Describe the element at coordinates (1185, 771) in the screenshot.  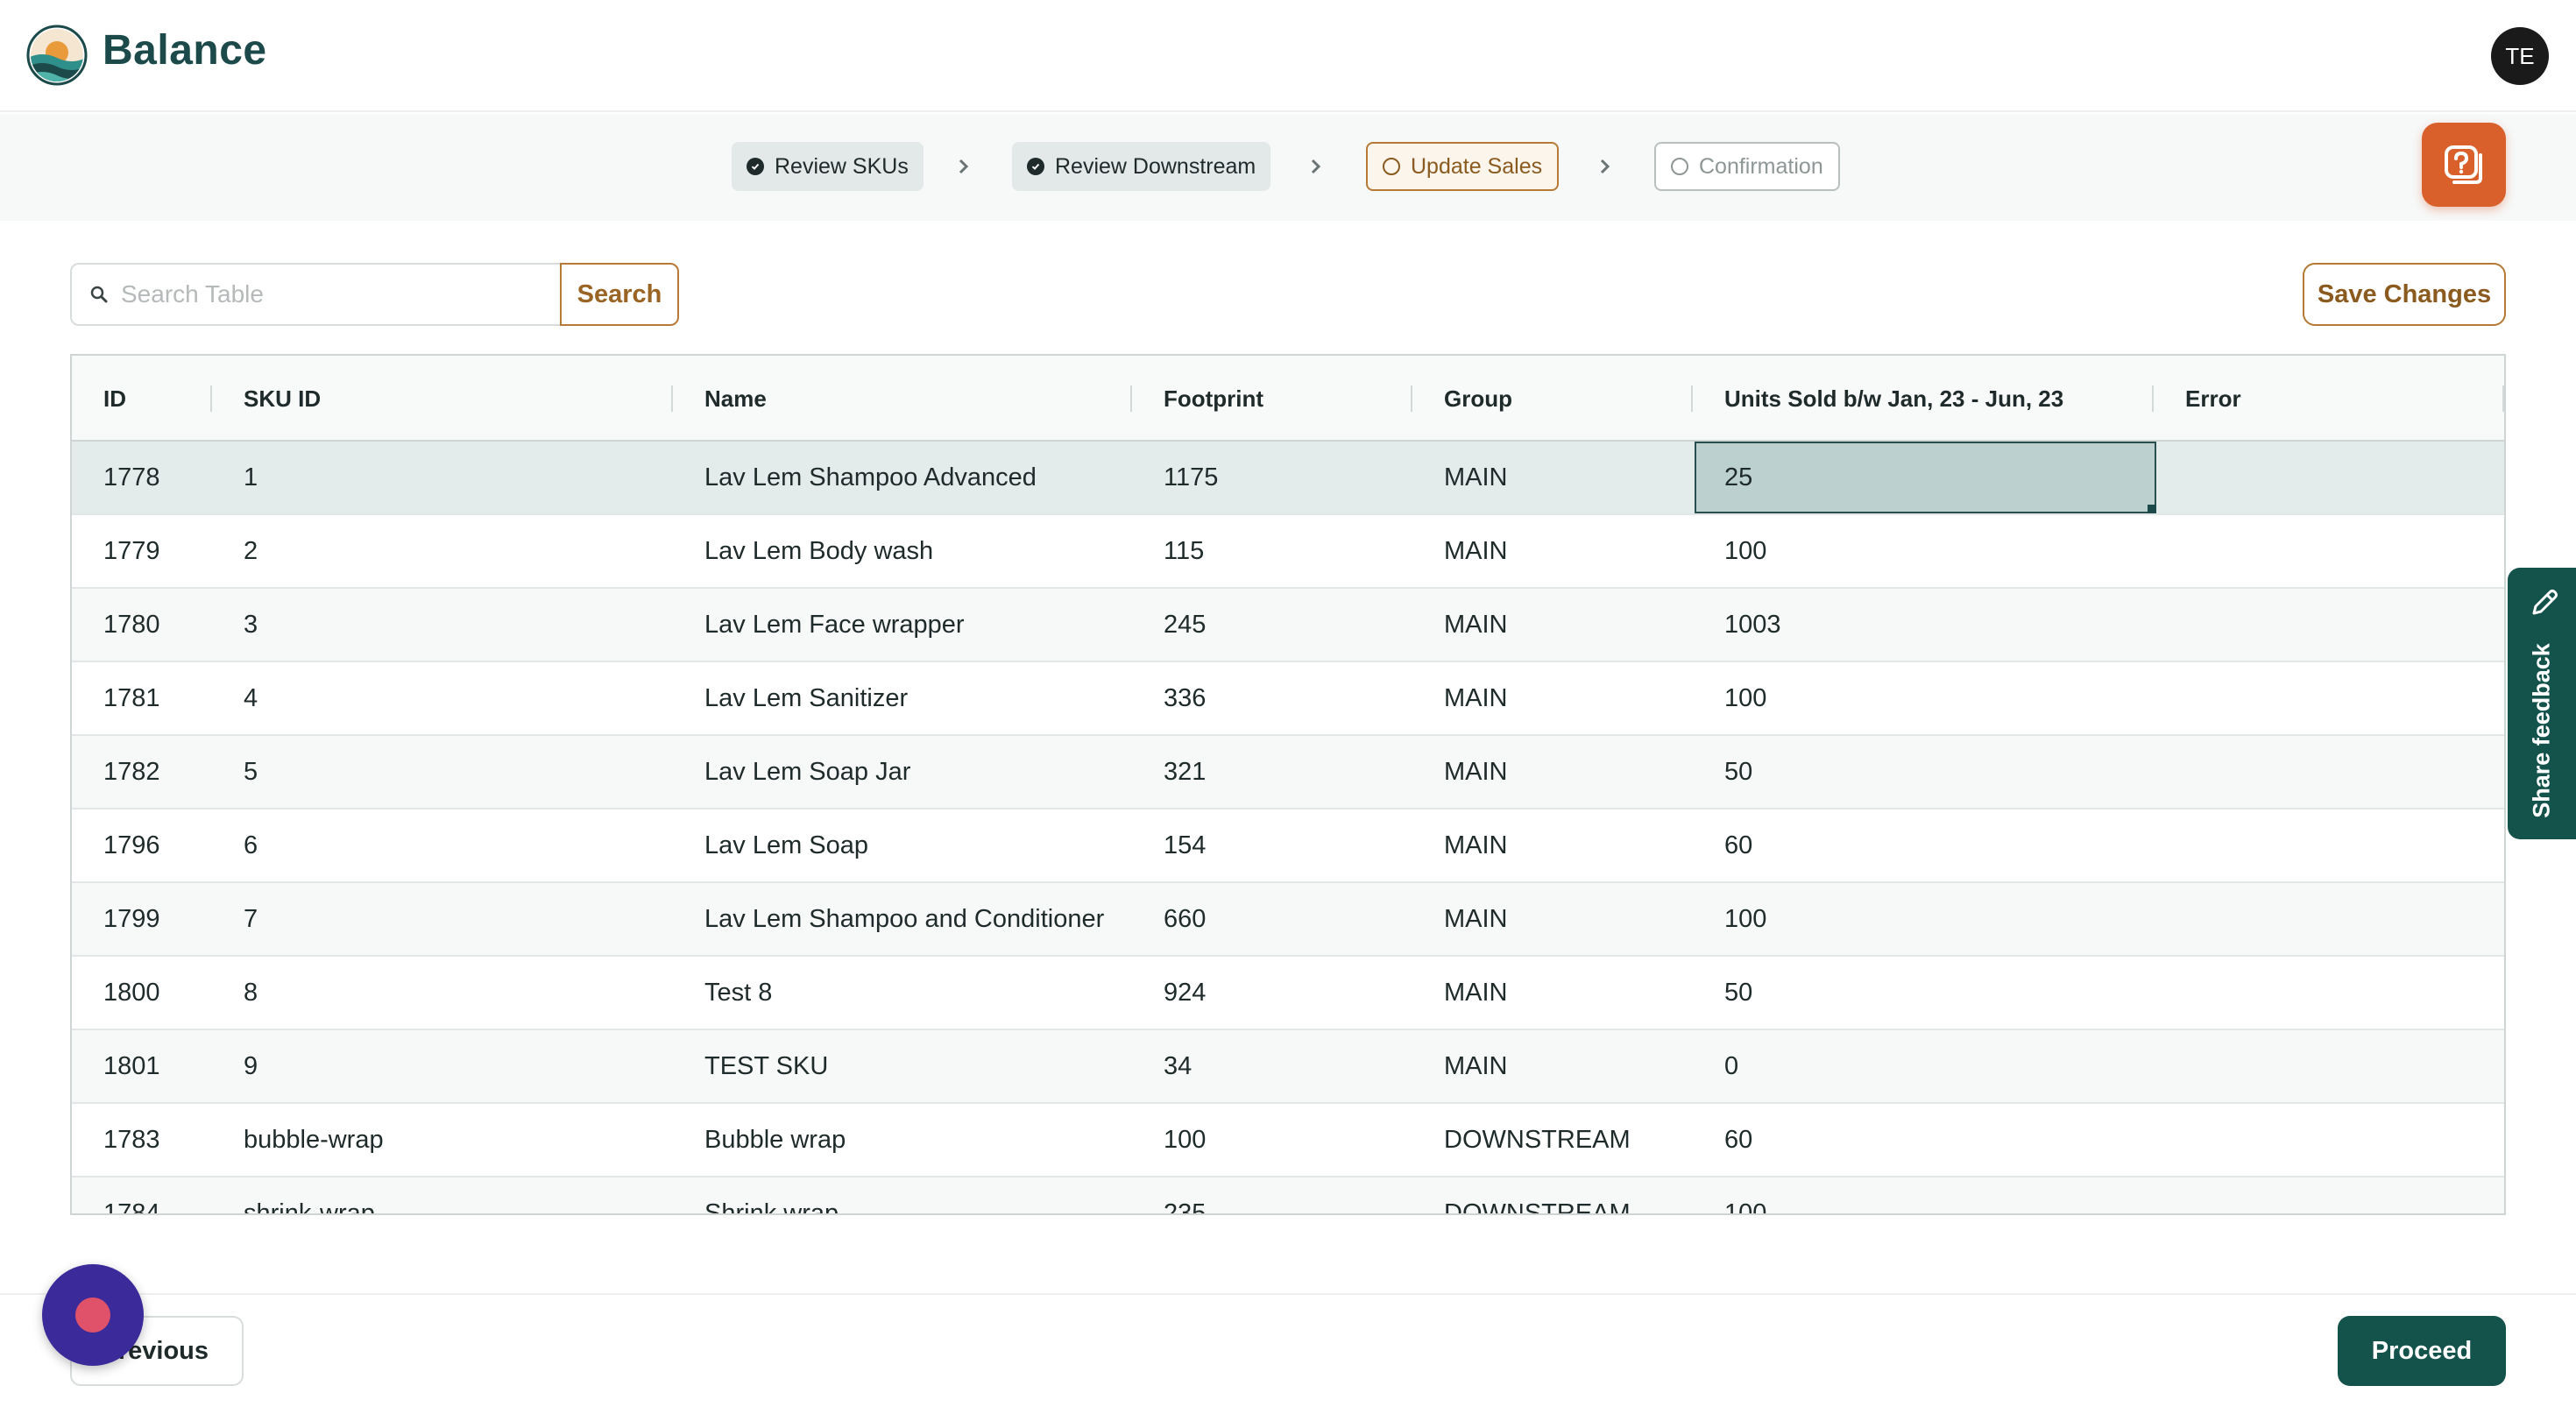
I see `cell-footprint: 321` at that location.